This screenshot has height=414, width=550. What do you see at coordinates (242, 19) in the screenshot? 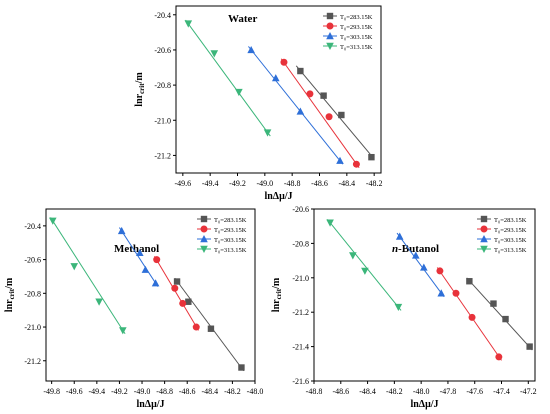
I see `chart-title-text: Water` at bounding box center [242, 19].